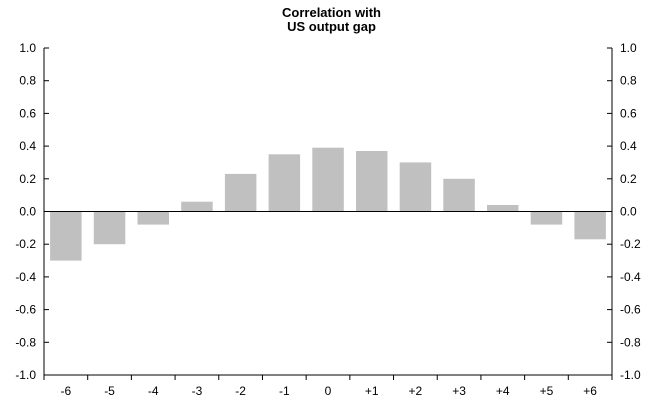  I want to click on y-tick-label-left: 0.8, so click(27, 81).